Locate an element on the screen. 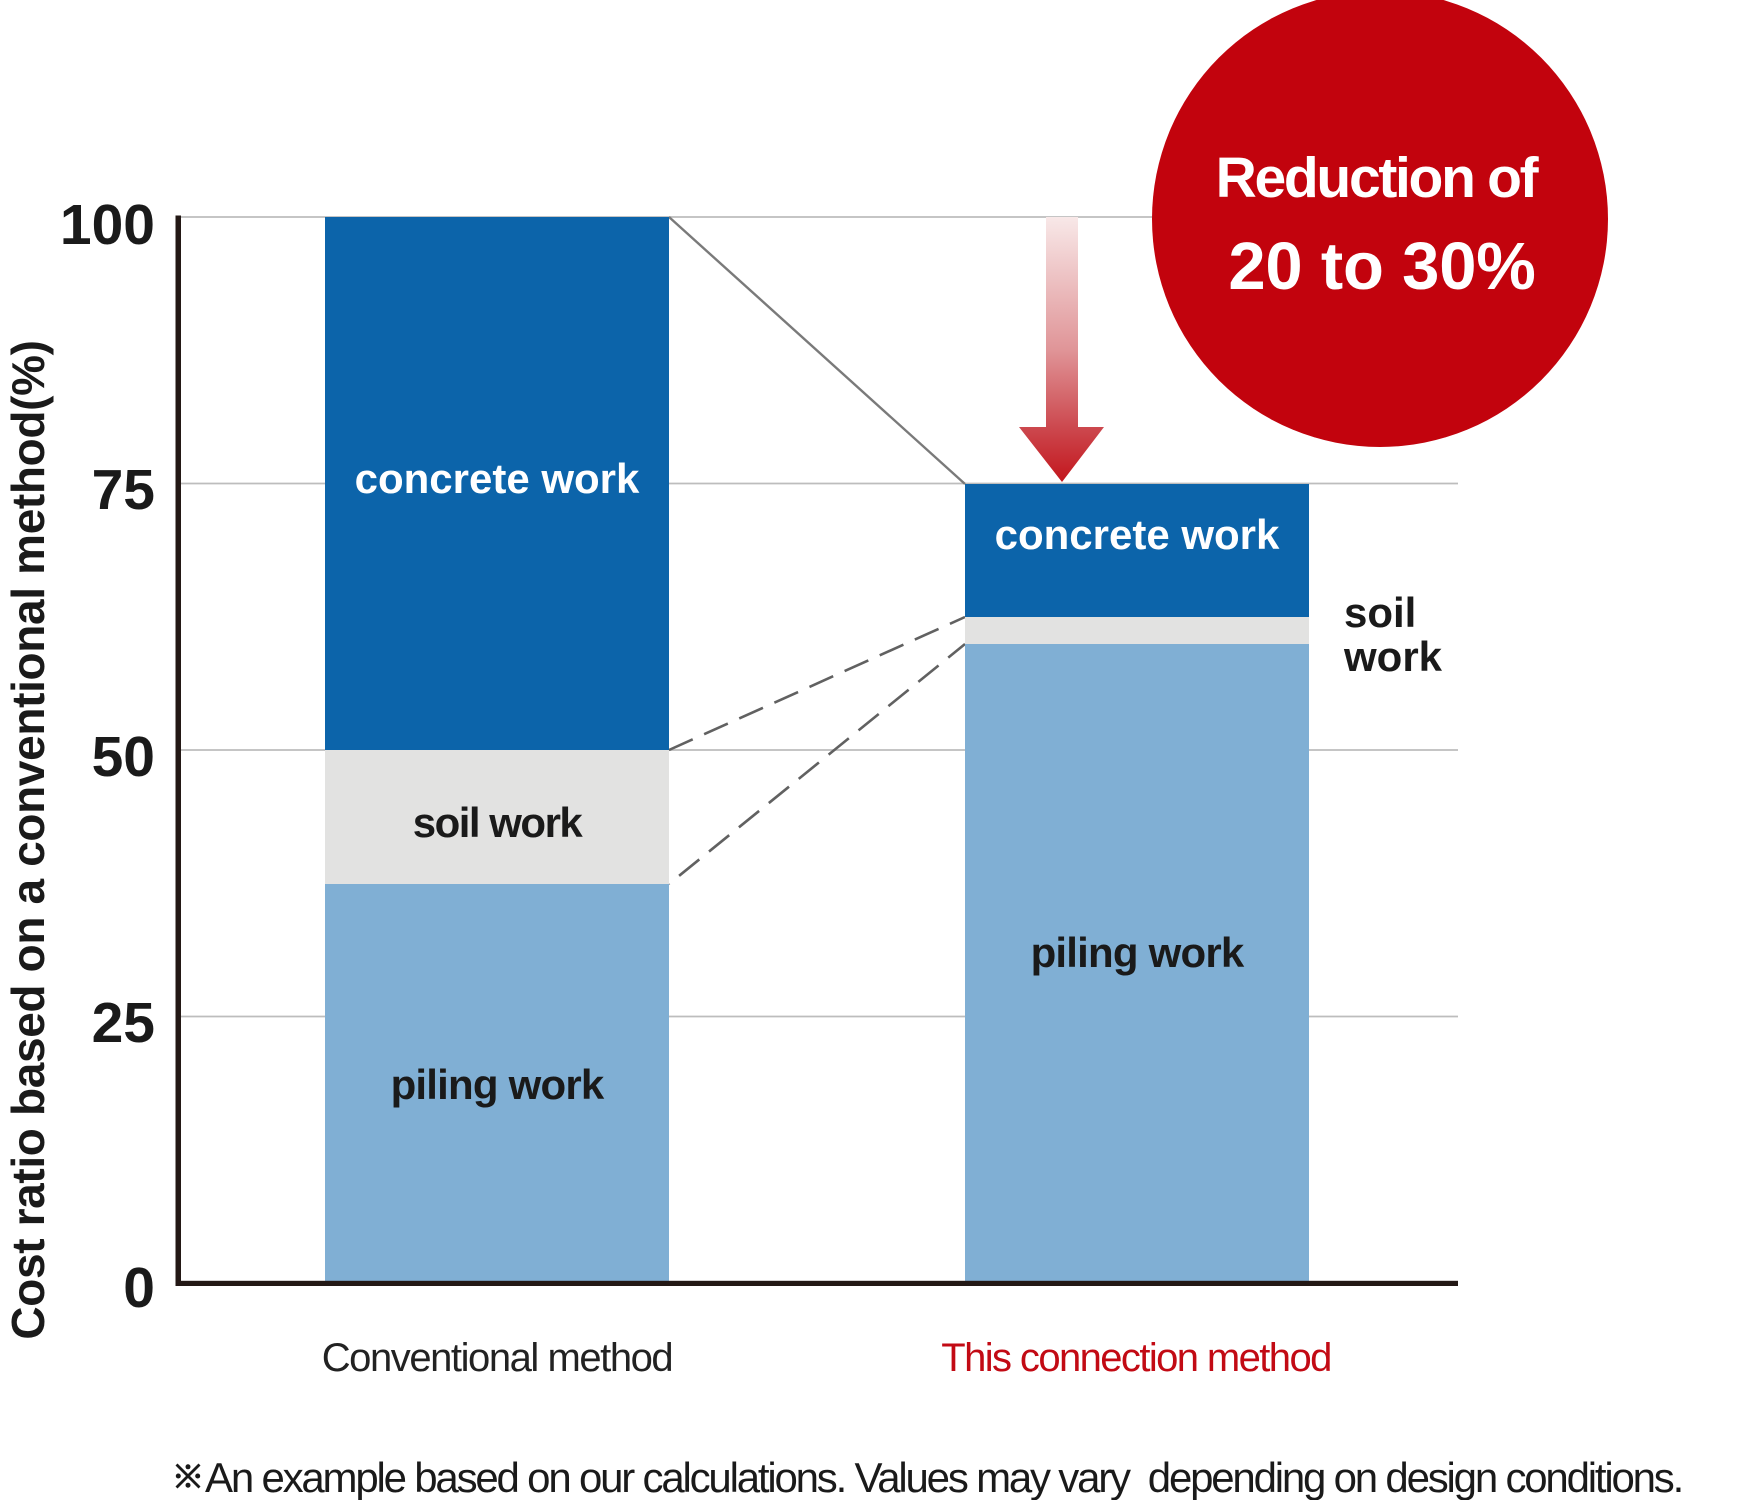  svg-text: 75 is located at coordinates (123, 490).